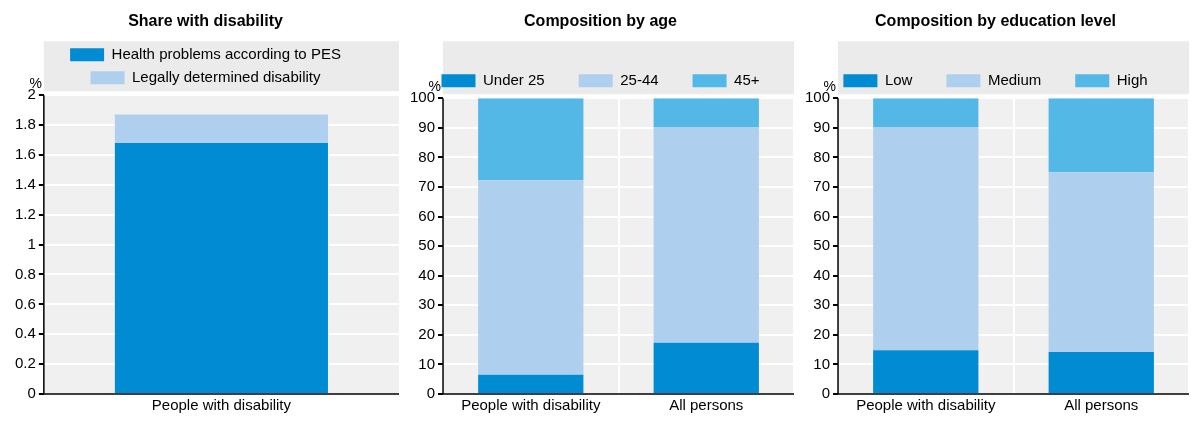 Image resolution: width=1203 pixels, height=426 pixels. Describe the element at coordinates (639, 79) in the screenshot. I see `legend-label: 25-44` at that location.